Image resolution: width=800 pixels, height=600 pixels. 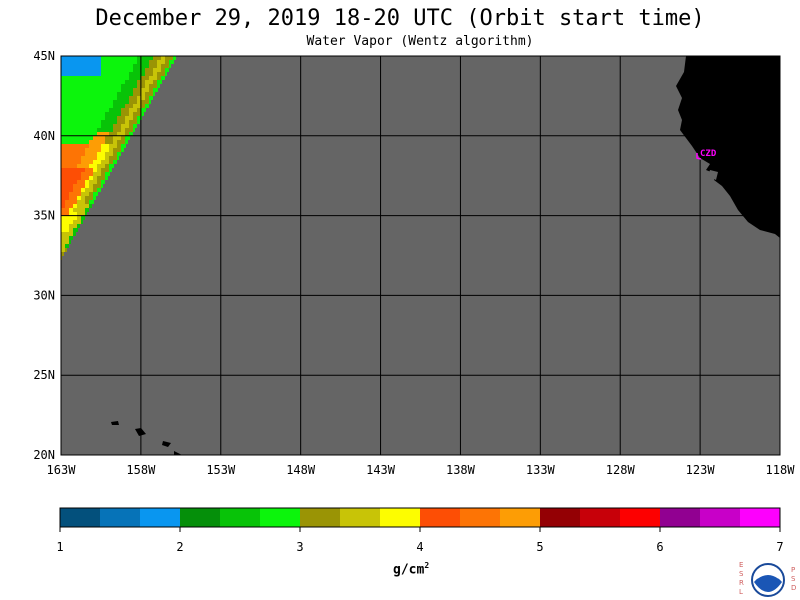 I want to click on colorbar-tick-label: 1, so click(x=59, y=547).